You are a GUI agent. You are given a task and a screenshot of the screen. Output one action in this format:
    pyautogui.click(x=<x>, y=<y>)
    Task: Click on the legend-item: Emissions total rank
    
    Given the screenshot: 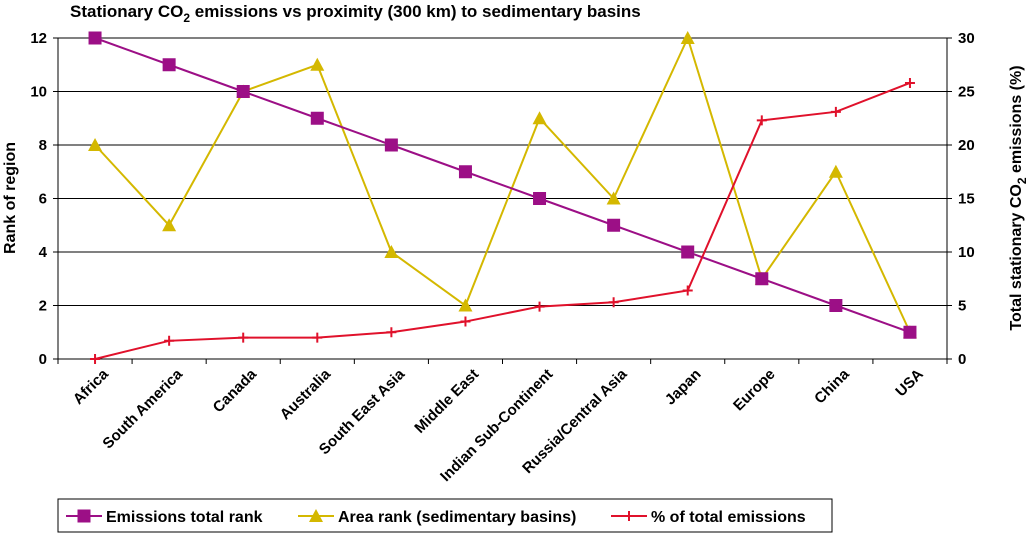 What is the action you would take?
    pyautogui.click(x=164, y=517)
    